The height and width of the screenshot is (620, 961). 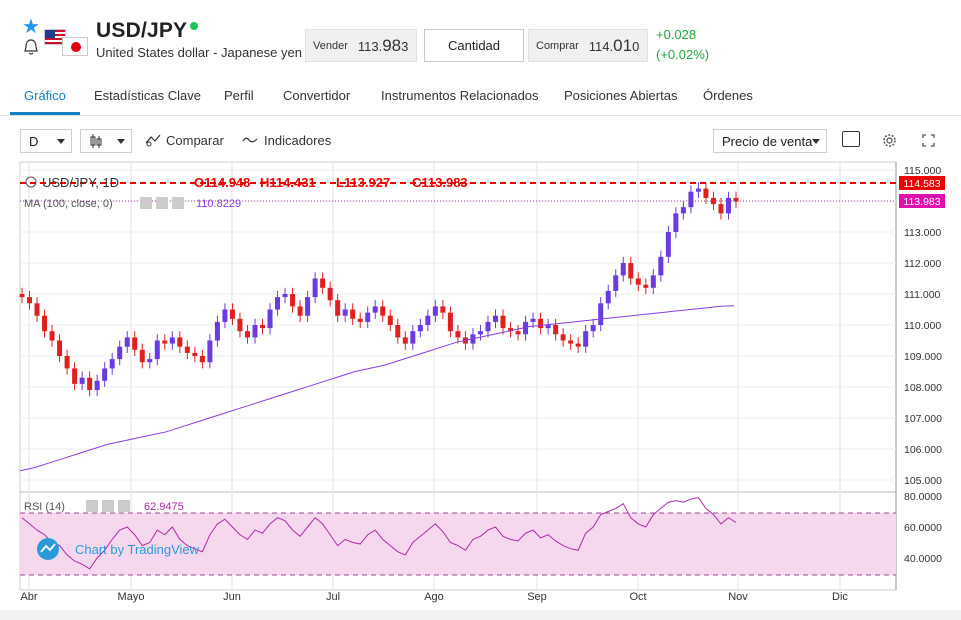 What do you see at coordinates (851, 139) in the screenshot?
I see `screenshot-toggle` at bounding box center [851, 139].